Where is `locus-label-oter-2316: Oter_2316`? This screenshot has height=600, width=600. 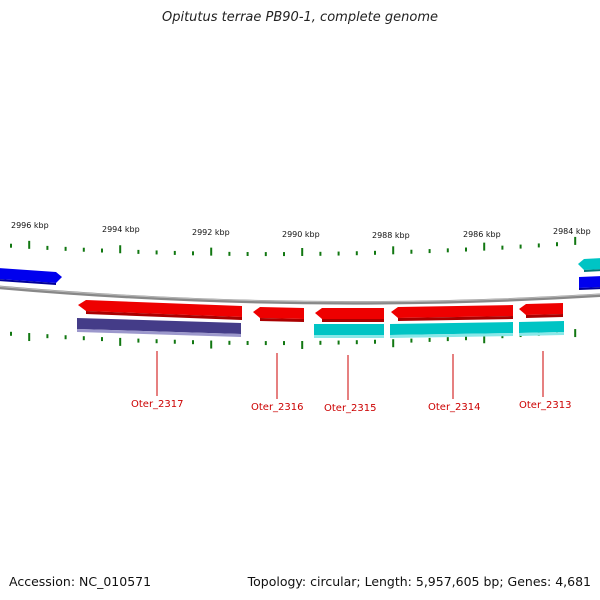
locus-label-oter-2316: Oter_2316 is located at coordinates (277, 407).